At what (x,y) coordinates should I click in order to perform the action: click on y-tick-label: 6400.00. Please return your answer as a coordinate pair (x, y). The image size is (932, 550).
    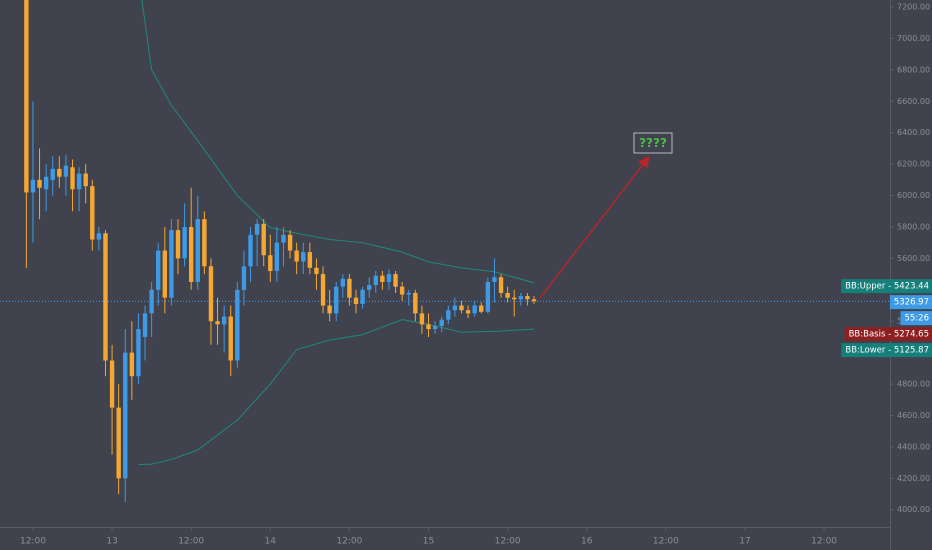
    Looking at the image, I should click on (913, 132).